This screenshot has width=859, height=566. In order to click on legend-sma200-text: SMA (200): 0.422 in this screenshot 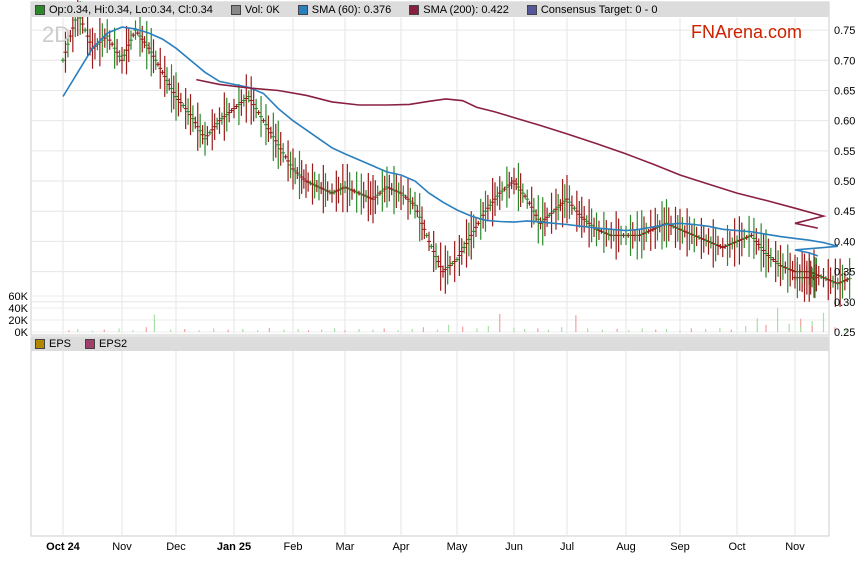, I will do `click(466, 9)`.